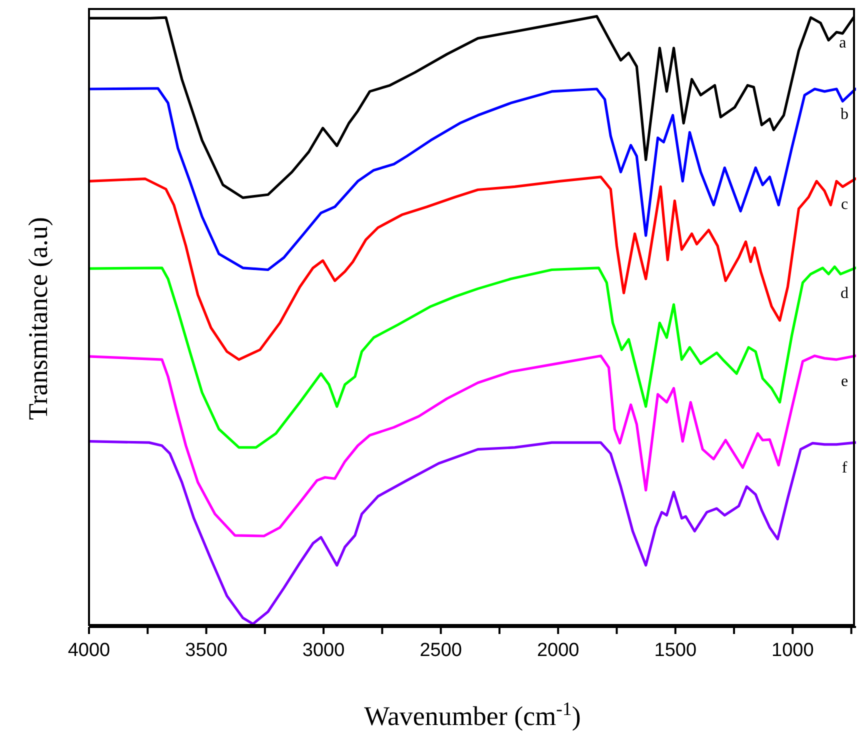  I want to click on x-axis-title: Wavenumber (cm$^{-1}$), so click(472, 714).